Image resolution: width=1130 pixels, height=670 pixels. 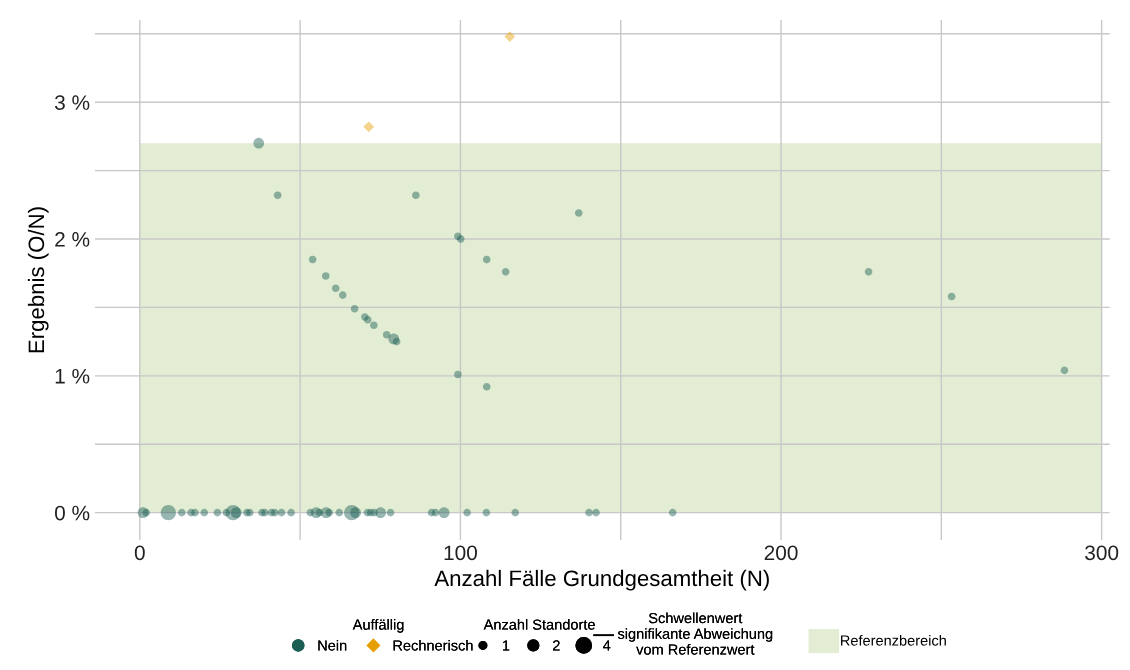 I want to click on y-tick-label: 3 %, so click(x=72, y=102).